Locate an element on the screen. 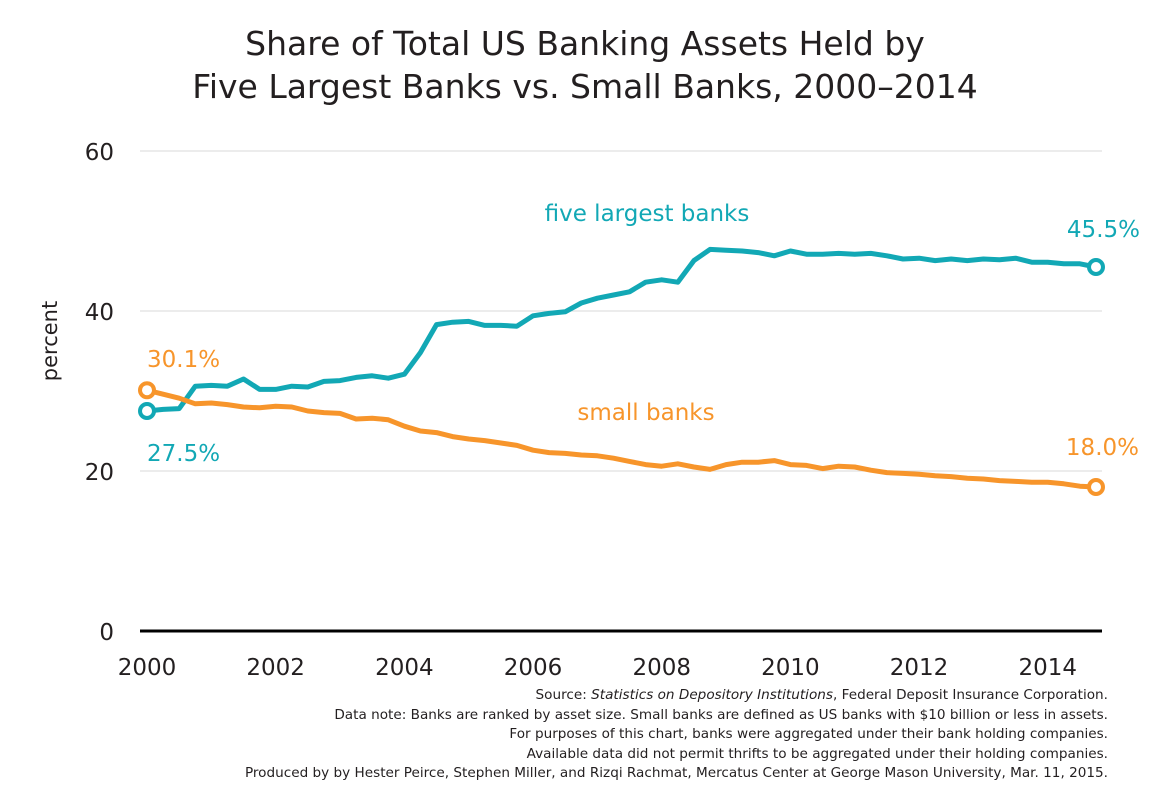 The image size is (1170, 796). x-tick-label: 2006 is located at coordinates (533, 668).